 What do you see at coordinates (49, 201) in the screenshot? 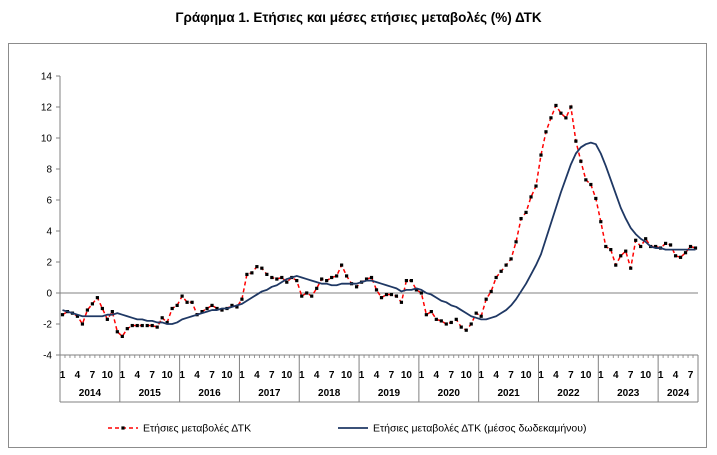
I see `y-tick-label: 6` at bounding box center [49, 201].